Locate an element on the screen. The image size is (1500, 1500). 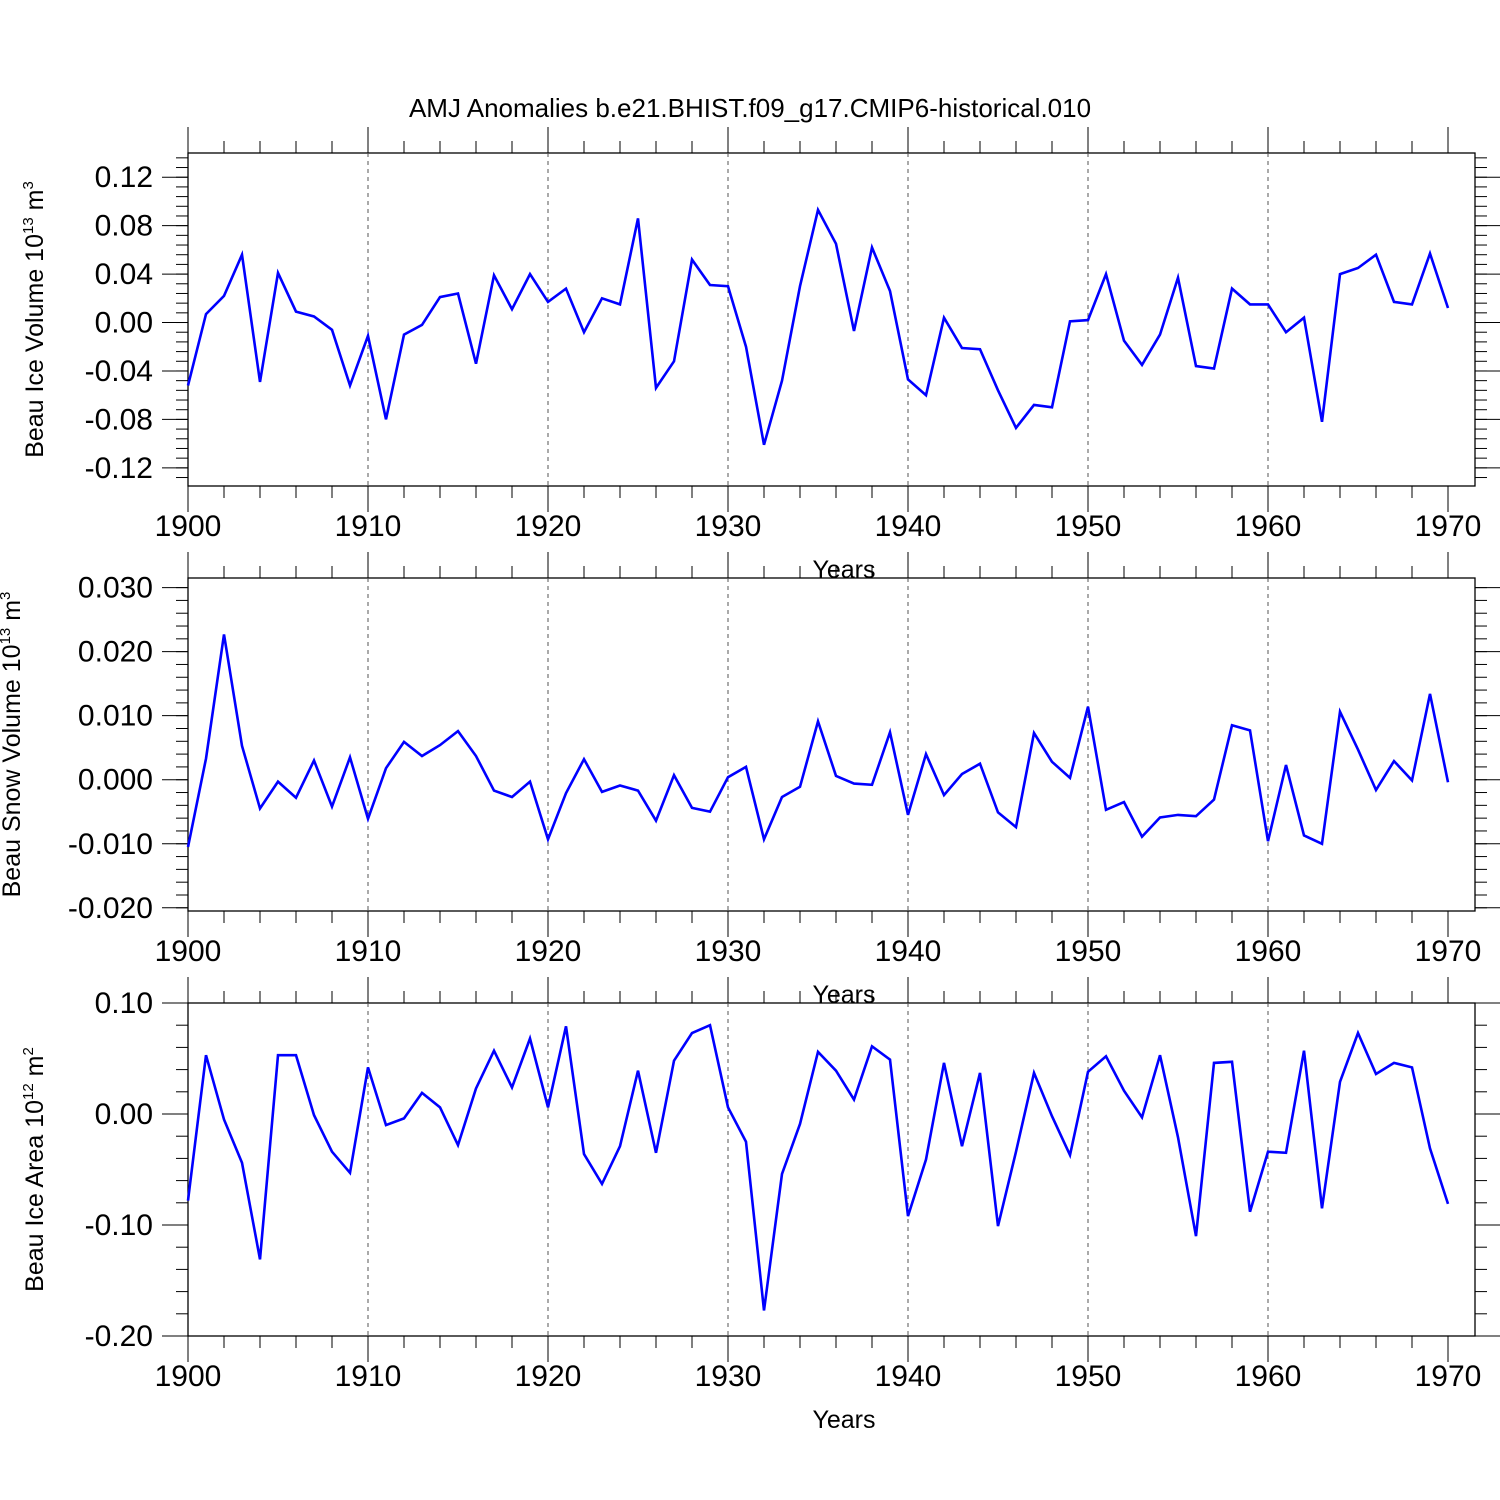
y-tick-label: 0.020 is located at coordinates (115, 652).